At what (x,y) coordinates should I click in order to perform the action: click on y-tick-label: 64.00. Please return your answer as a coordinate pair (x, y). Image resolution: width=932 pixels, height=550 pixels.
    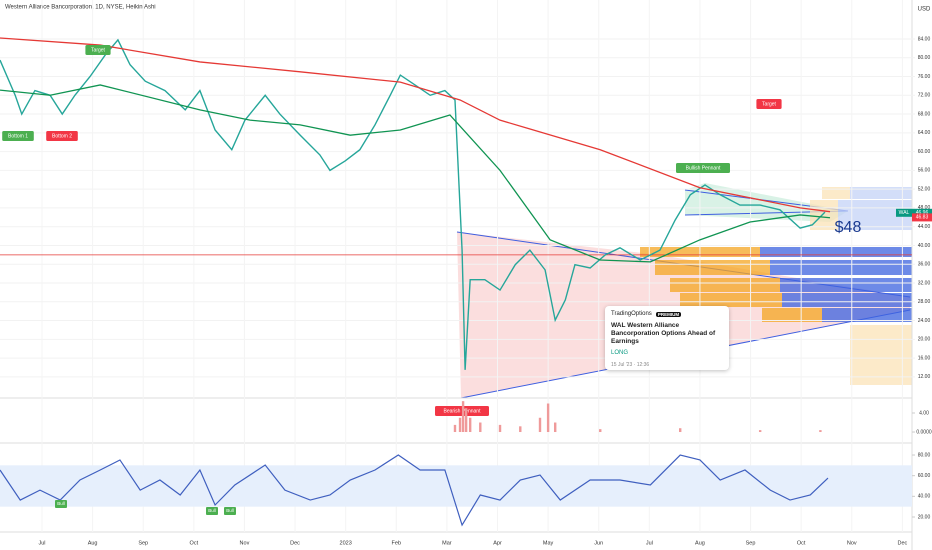
    Looking at the image, I should click on (924, 133).